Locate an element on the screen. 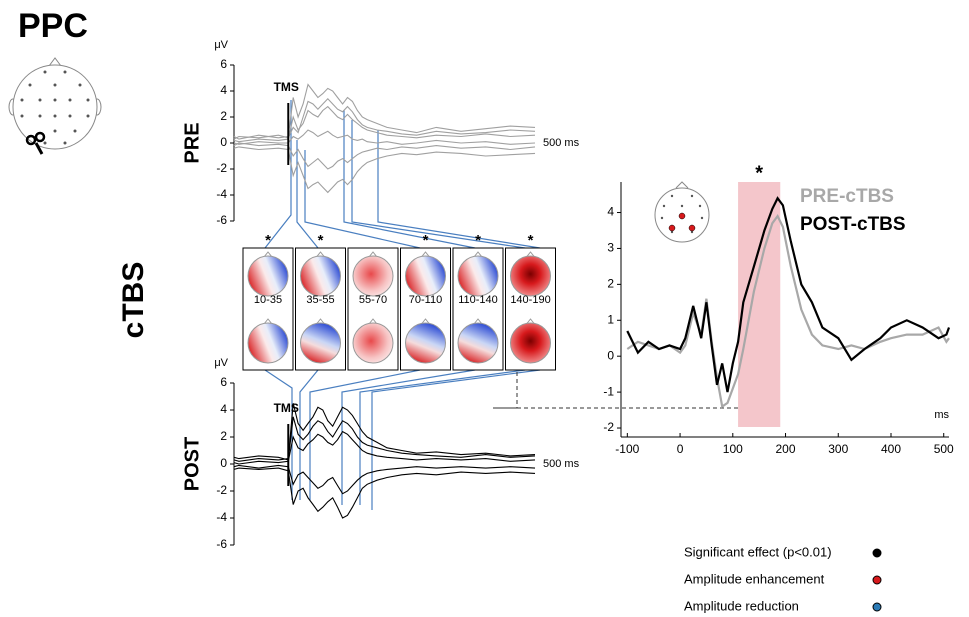 The height and width of the screenshot is (617, 969). y-tick-label: 1 is located at coordinates (610, 319).